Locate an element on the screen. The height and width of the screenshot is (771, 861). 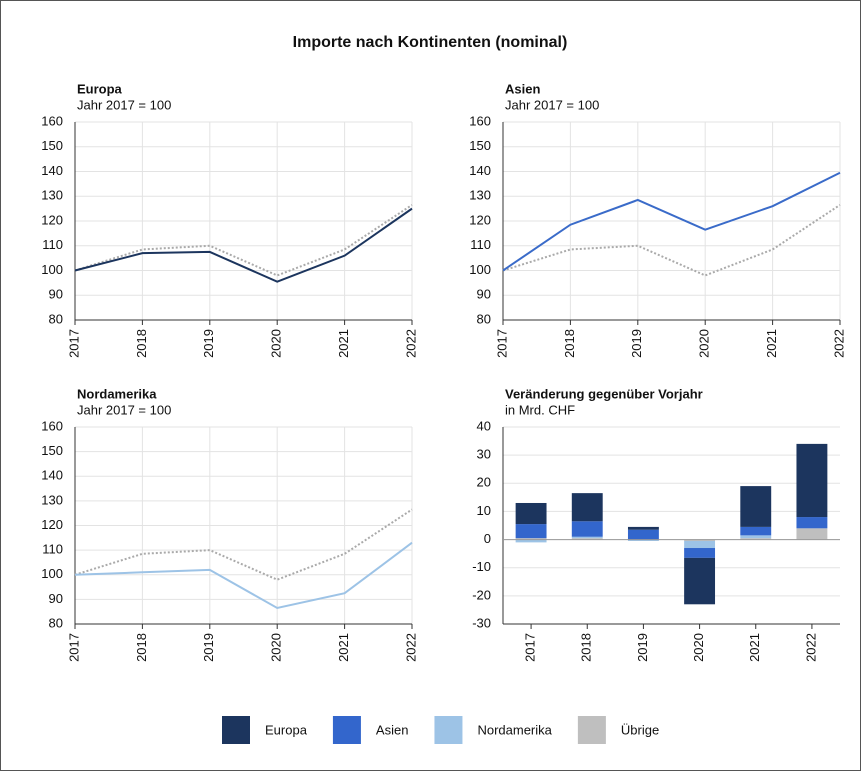
legend-label: Übrige is located at coordinates (640, 729).